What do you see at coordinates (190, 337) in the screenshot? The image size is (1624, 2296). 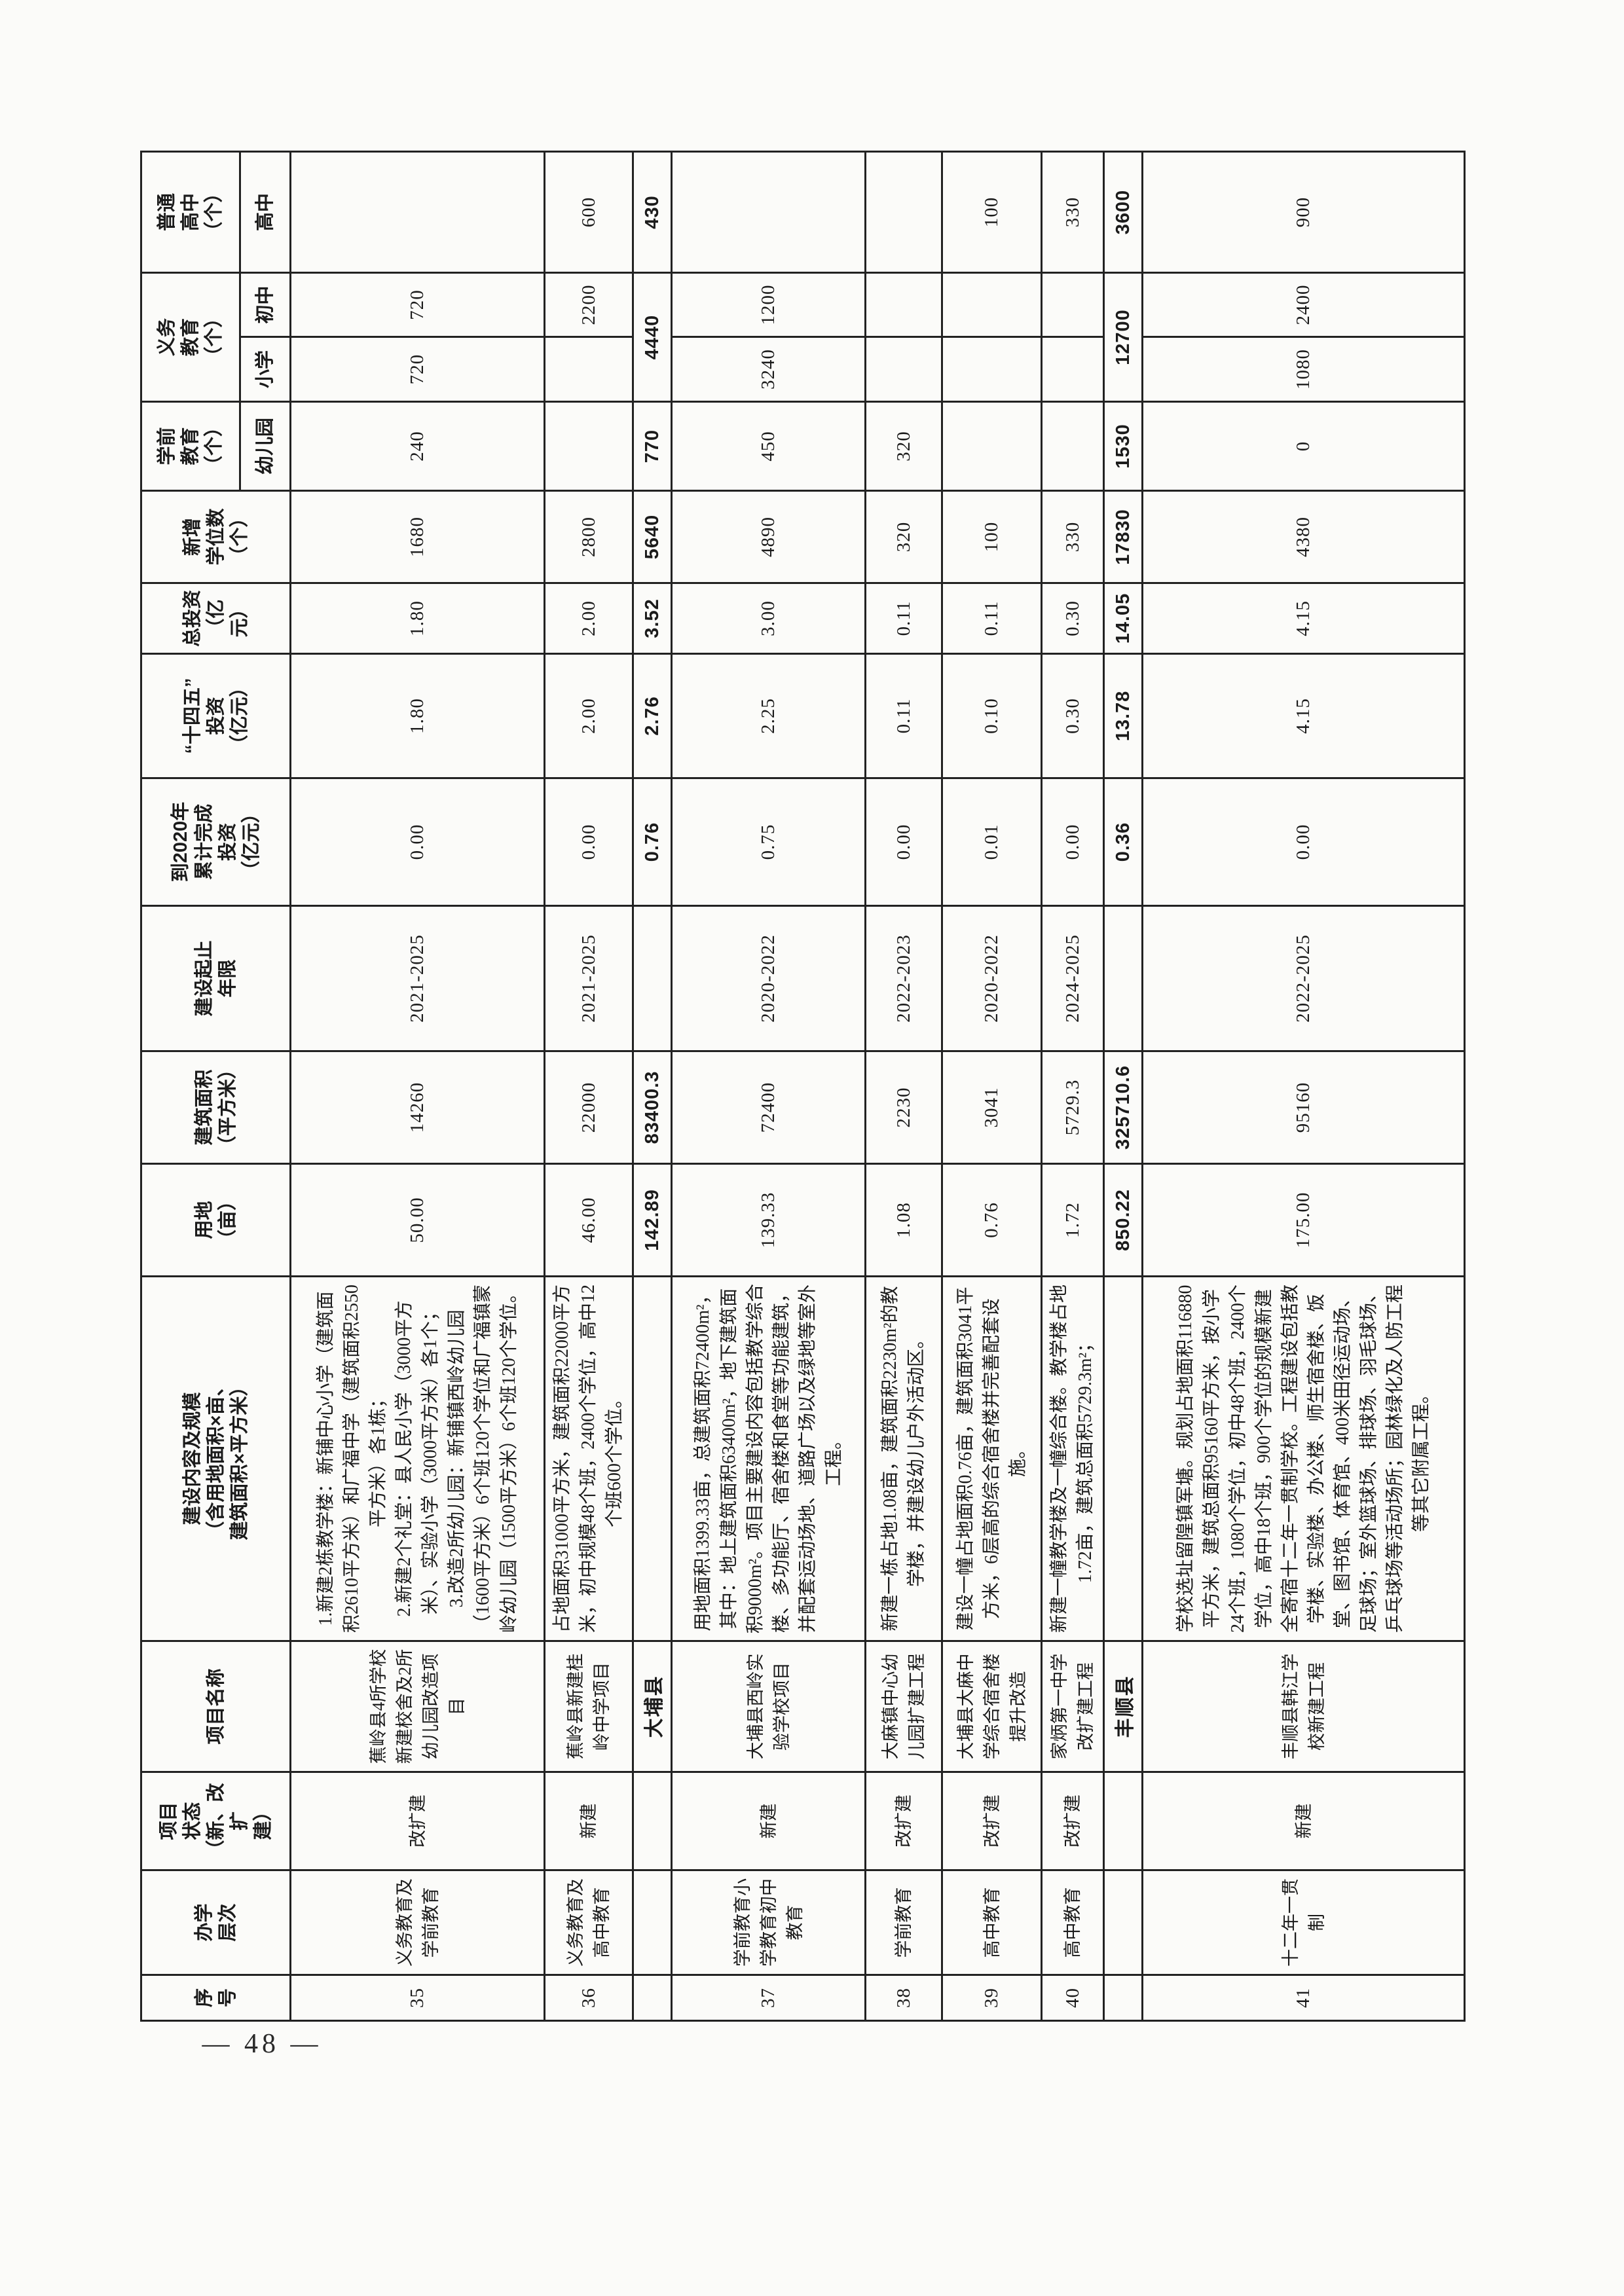 I see `col-header-compulsory: 义务 教育 （个）` at bounding box center [190, 337].